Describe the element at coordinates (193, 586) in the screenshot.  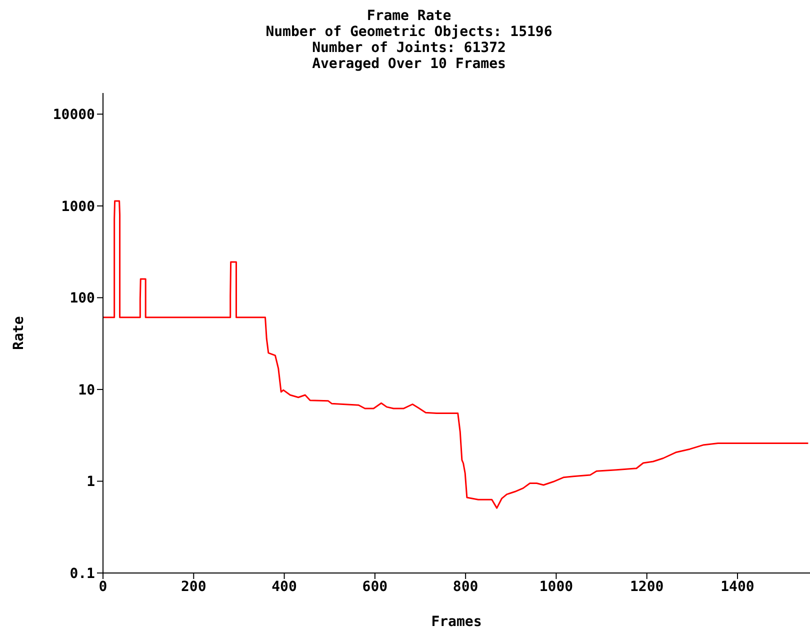
I see `x-tick-label: 200` at that location.